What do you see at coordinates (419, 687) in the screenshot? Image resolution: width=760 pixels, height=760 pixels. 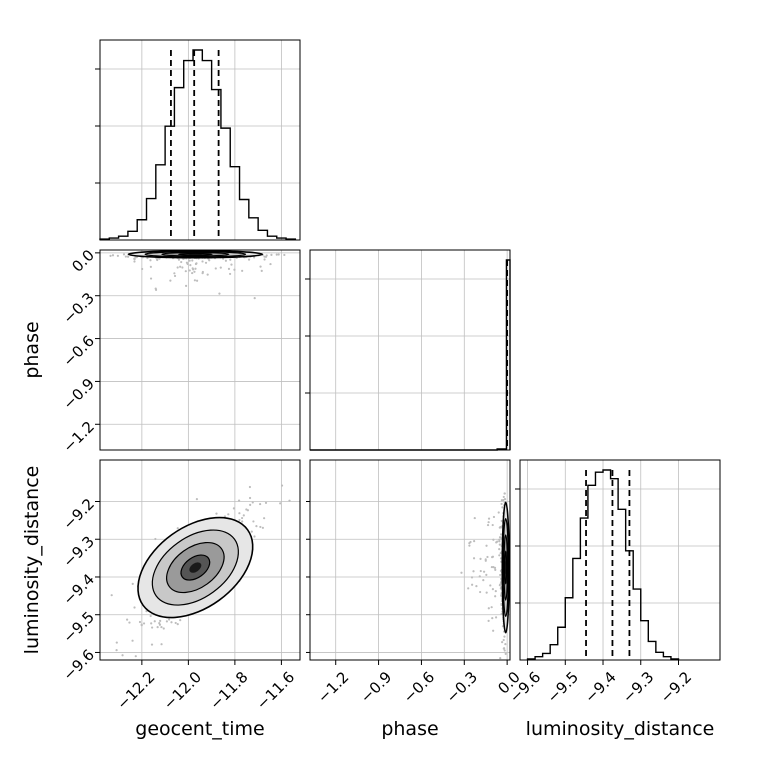 I see `x-tick-label: −0.6` at bounding box center [419, 687].